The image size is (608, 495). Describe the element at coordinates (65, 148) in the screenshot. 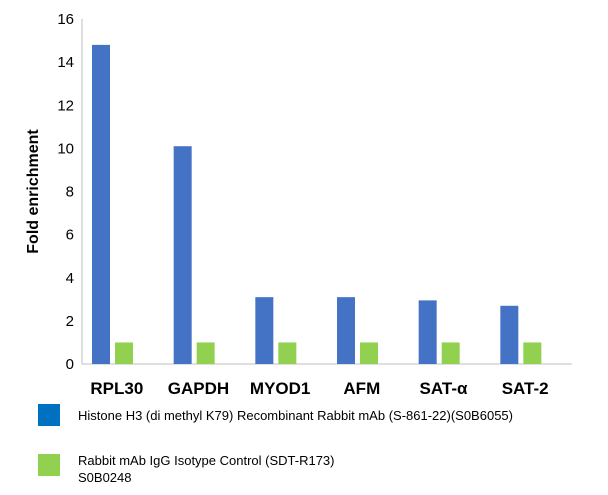

I see `y-tick-label: 10` at that location.